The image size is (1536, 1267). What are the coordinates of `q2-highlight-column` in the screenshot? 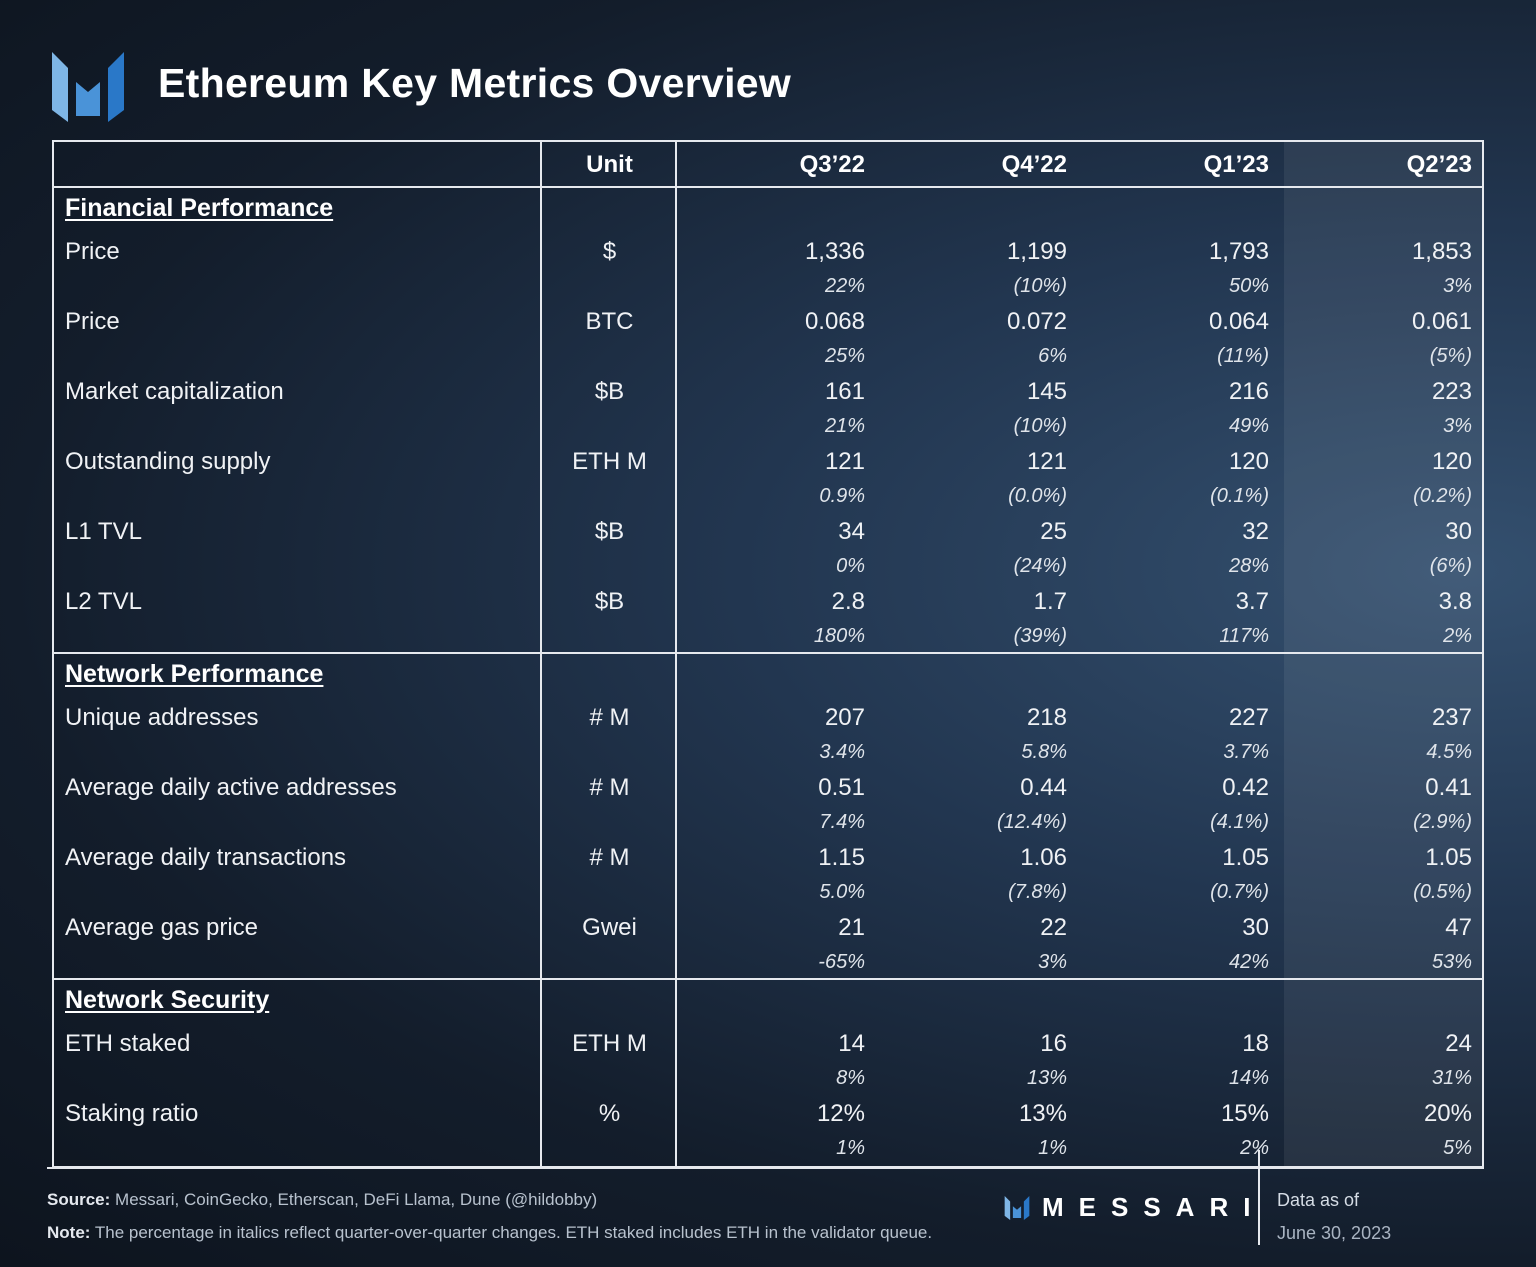 It's located at (1384, 654).